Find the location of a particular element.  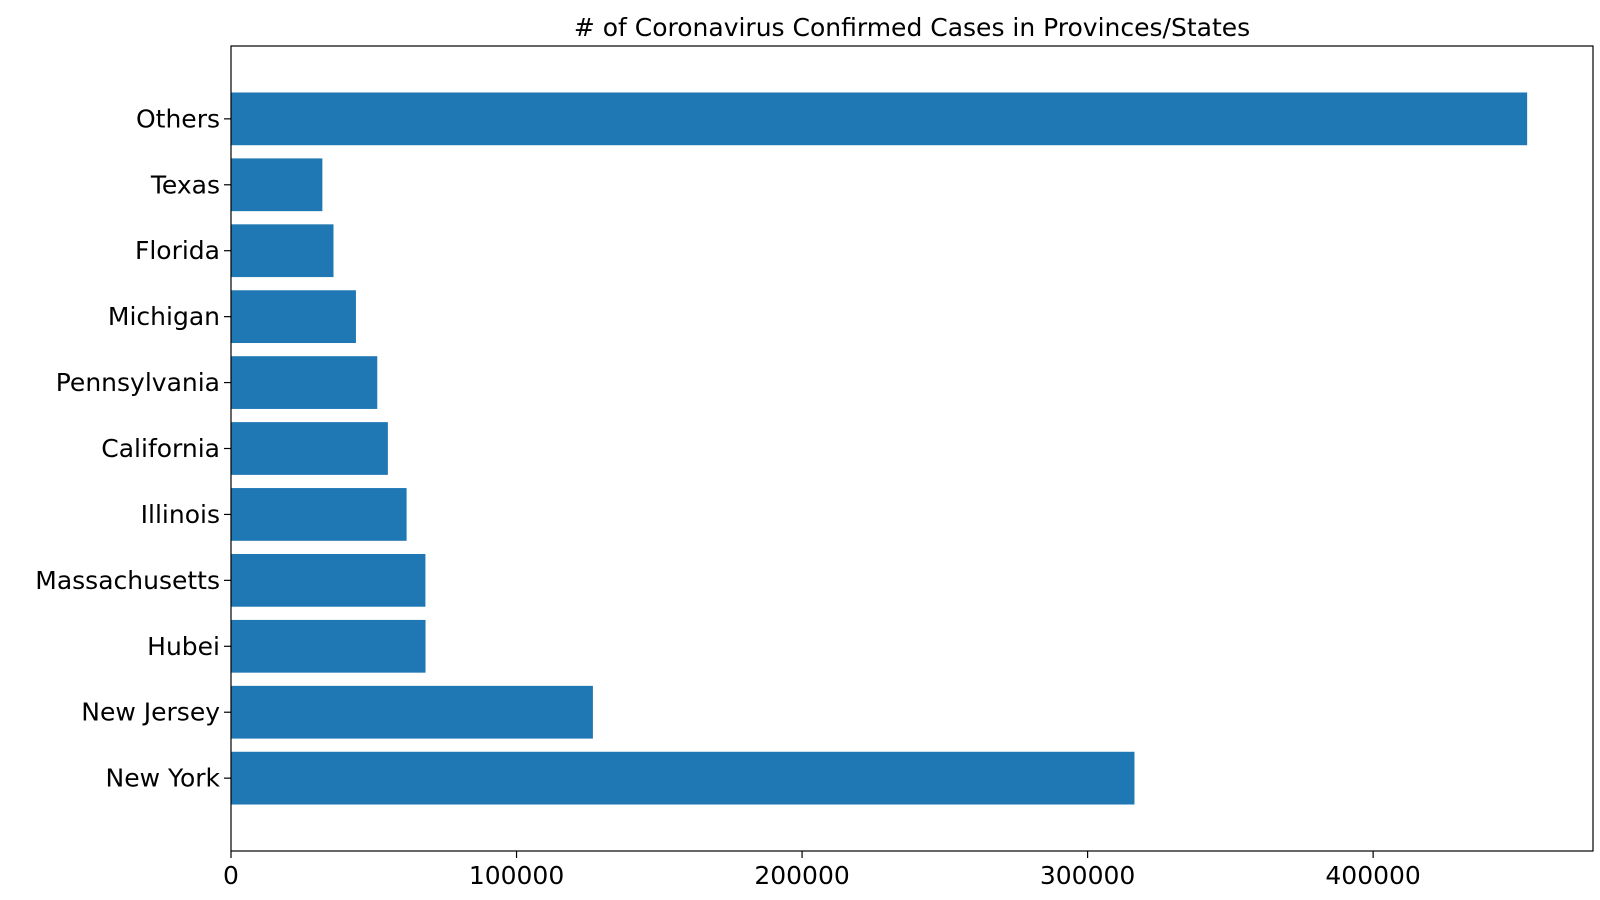

bar-california is located at coordinates (309, 448).